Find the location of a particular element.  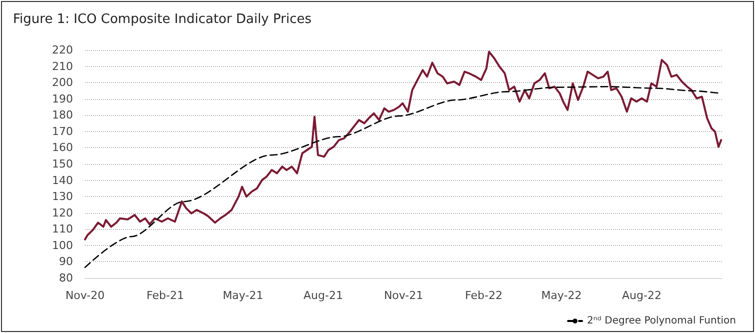

y-tick-label: 150 is located at coordinates (62, 164).